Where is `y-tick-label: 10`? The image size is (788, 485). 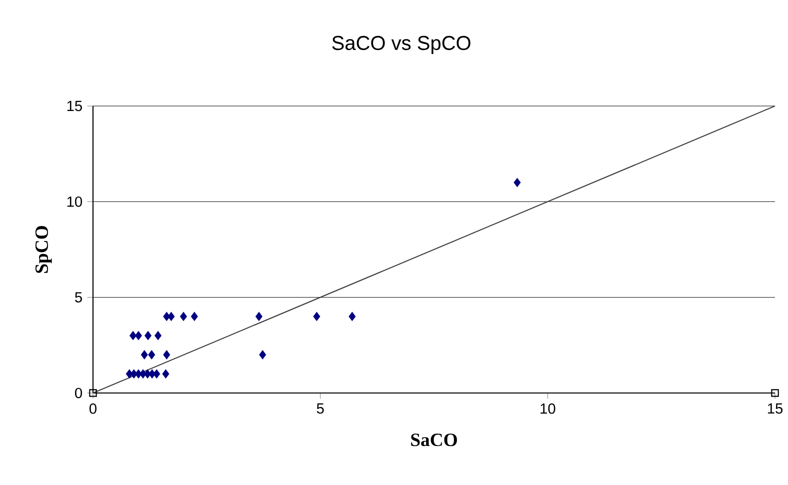
y-tick-label: 10 is located at coordinates (74, 201).